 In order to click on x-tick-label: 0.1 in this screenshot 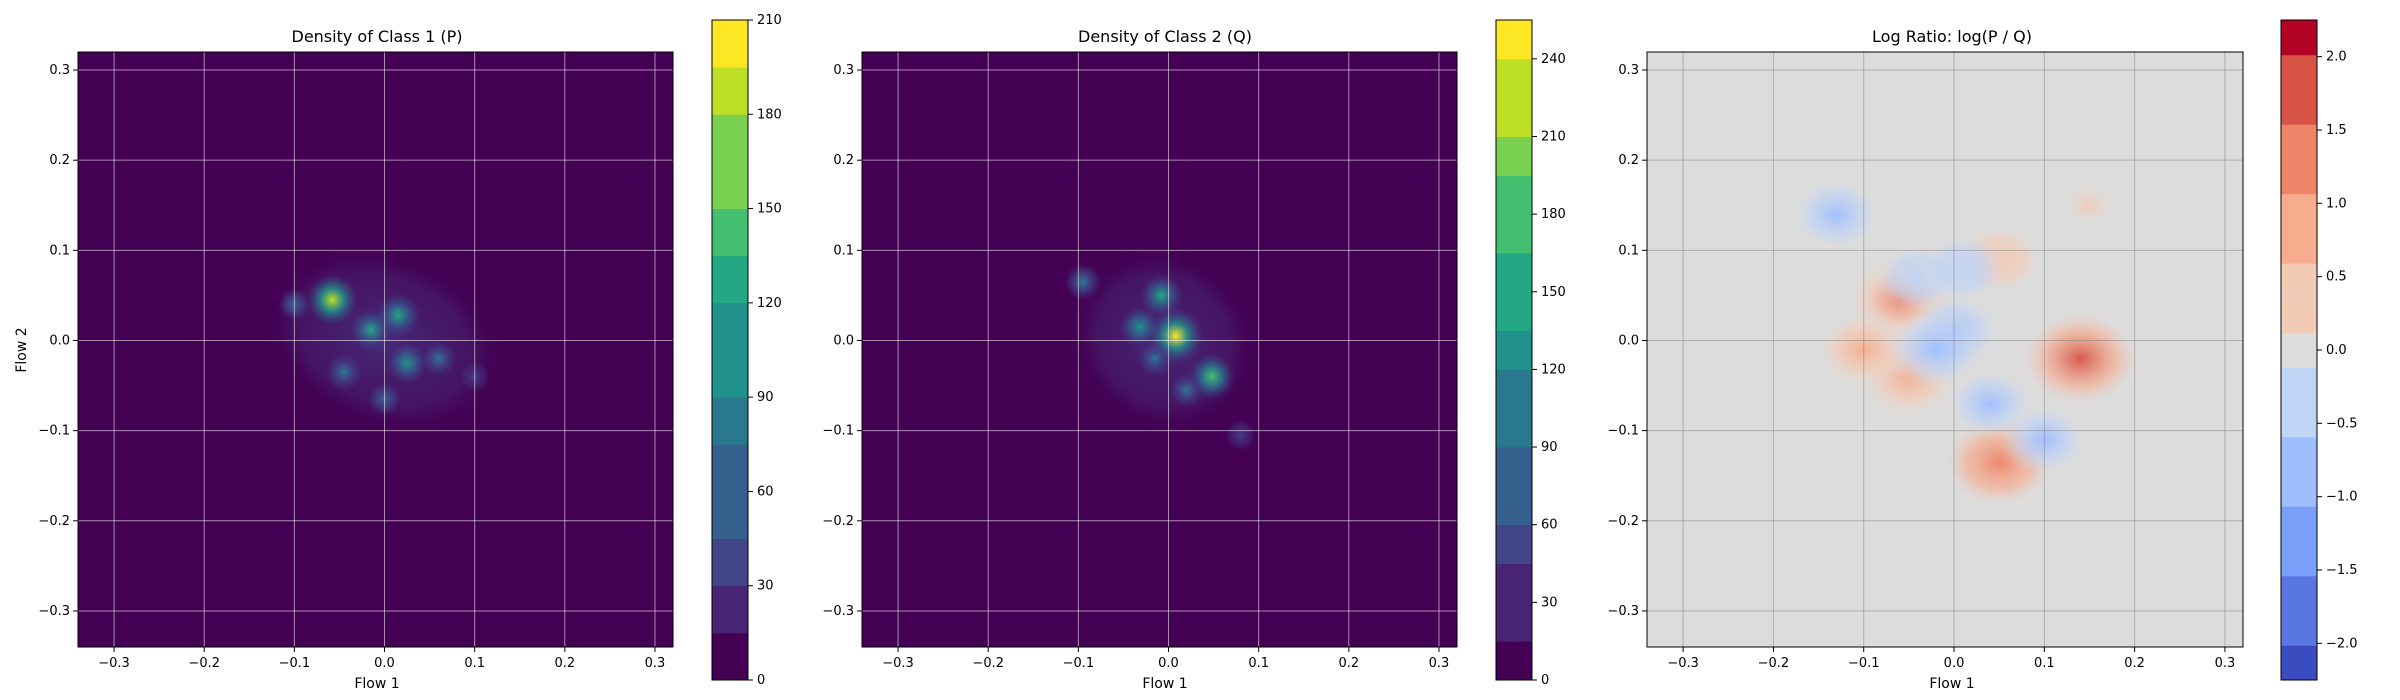, I will do `click(474, 663)`.